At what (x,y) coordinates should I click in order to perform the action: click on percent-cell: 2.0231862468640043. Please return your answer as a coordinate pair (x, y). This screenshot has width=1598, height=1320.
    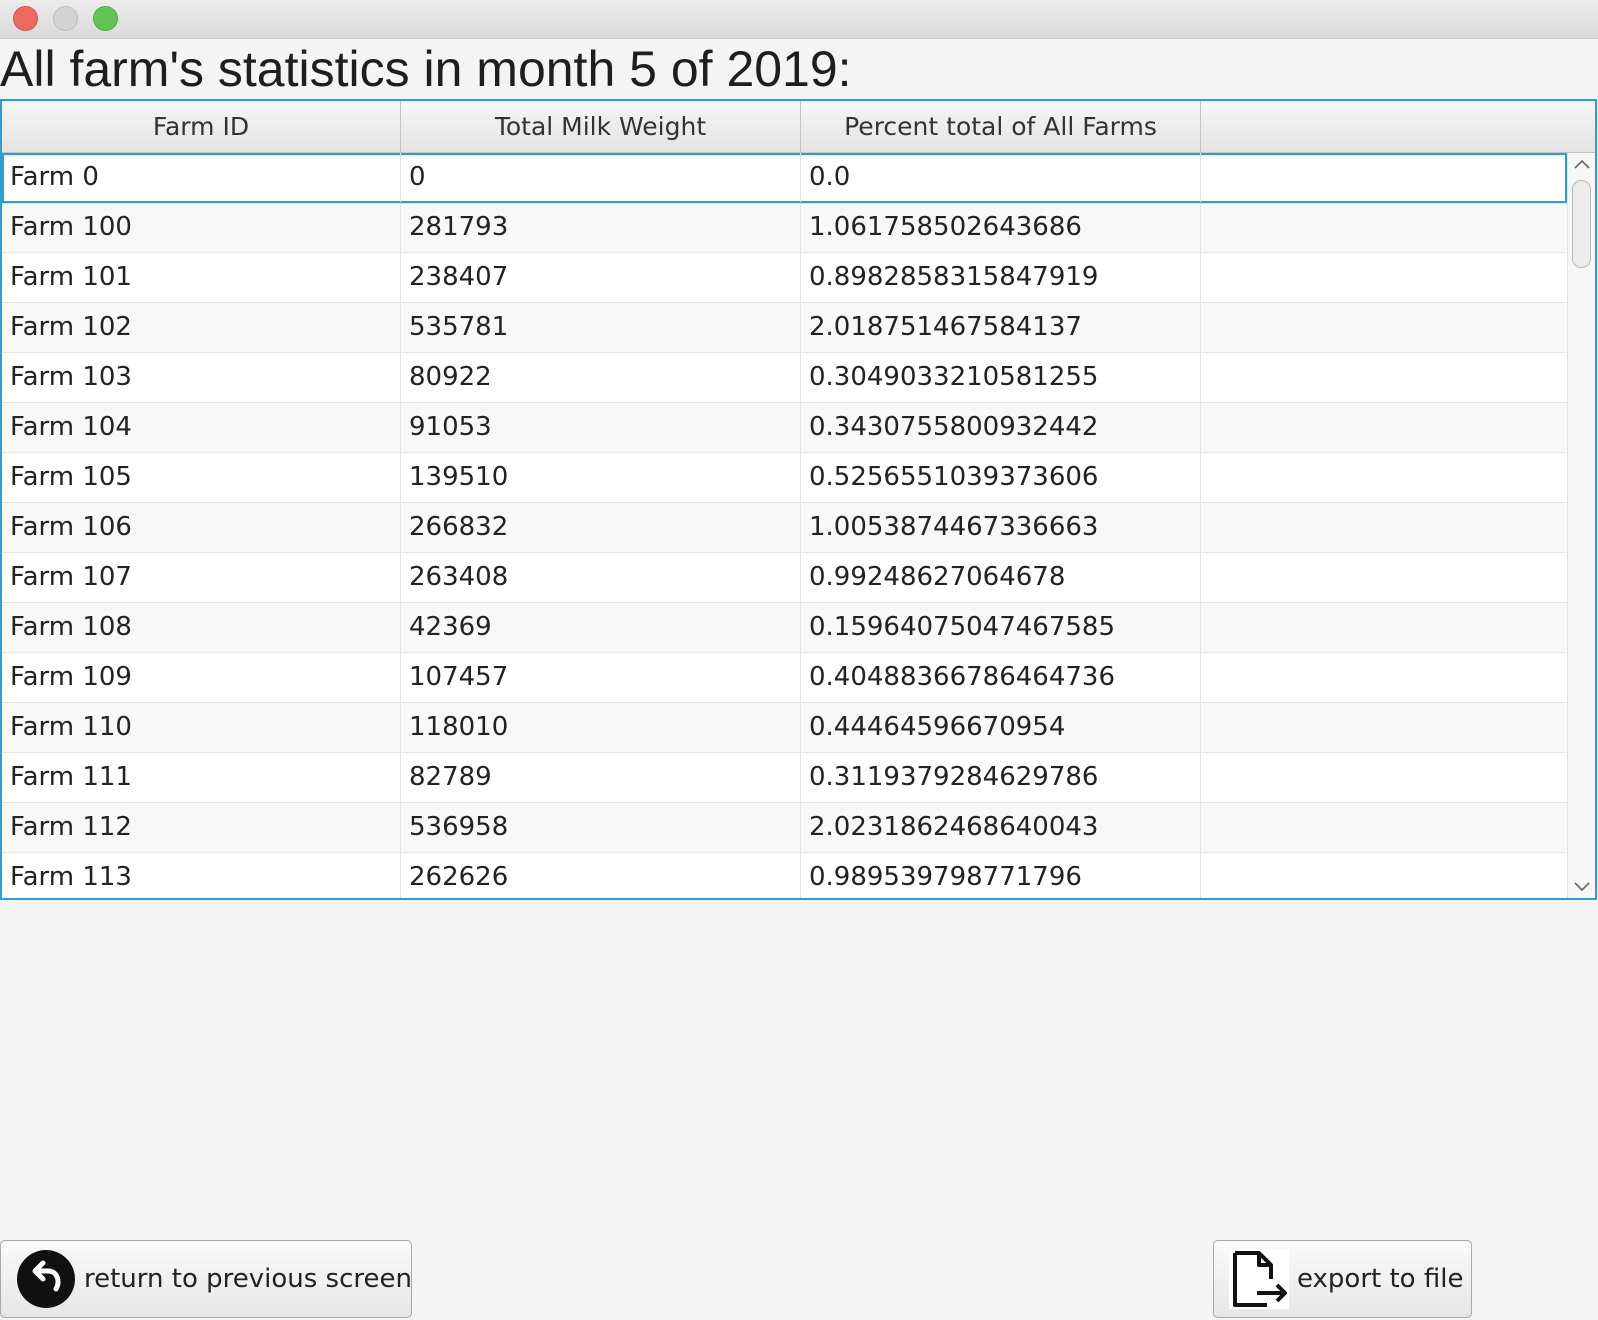
    Looking at the image, I should click on (1001, 827).